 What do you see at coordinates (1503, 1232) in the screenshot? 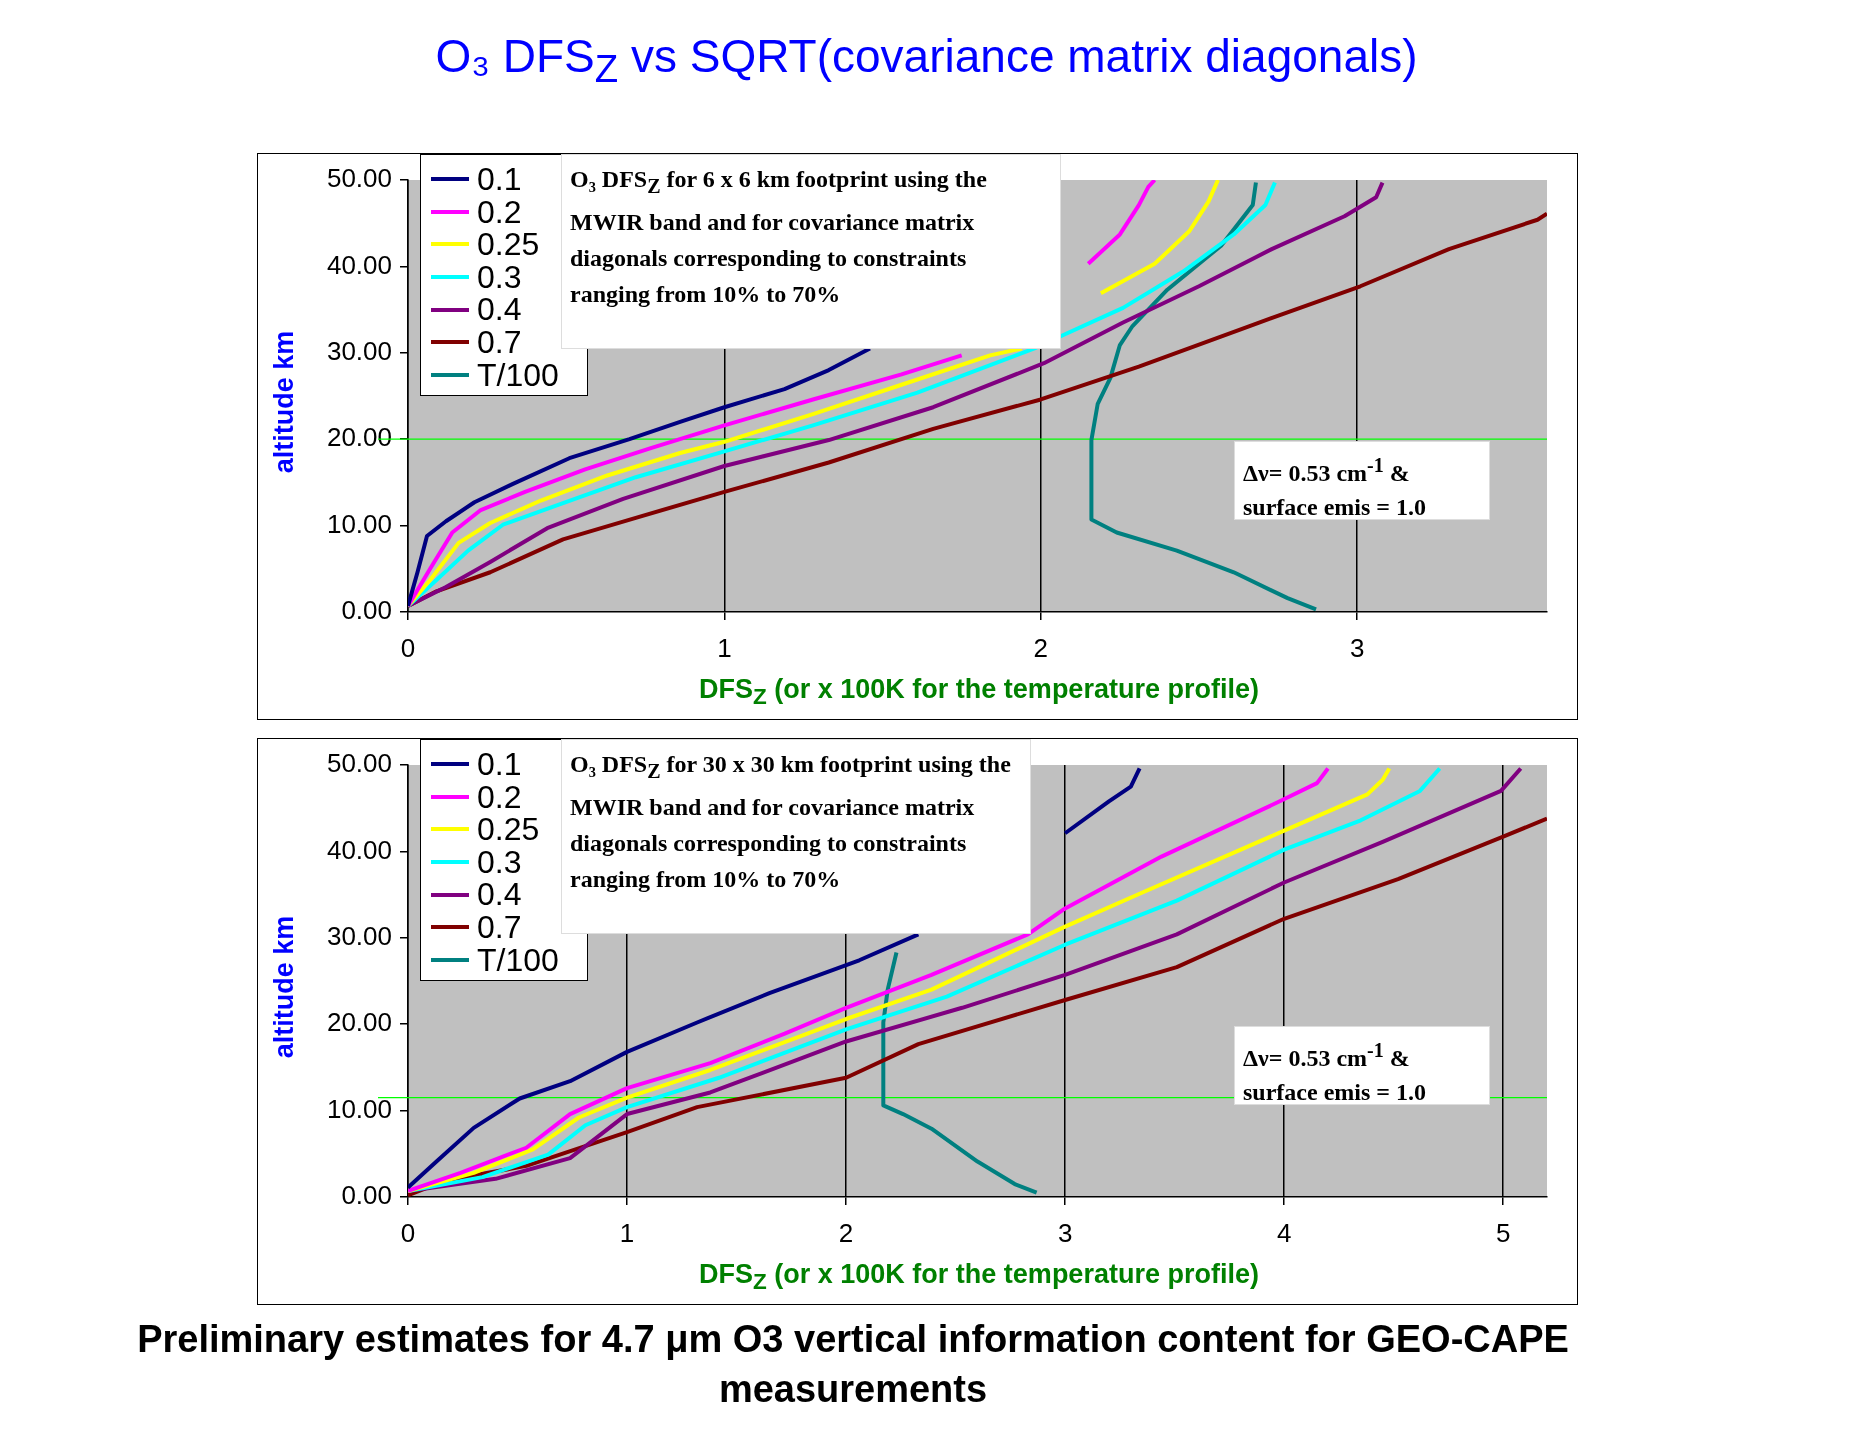
I see `x-tick-label: 5` at bounding box center [1503, 1232].